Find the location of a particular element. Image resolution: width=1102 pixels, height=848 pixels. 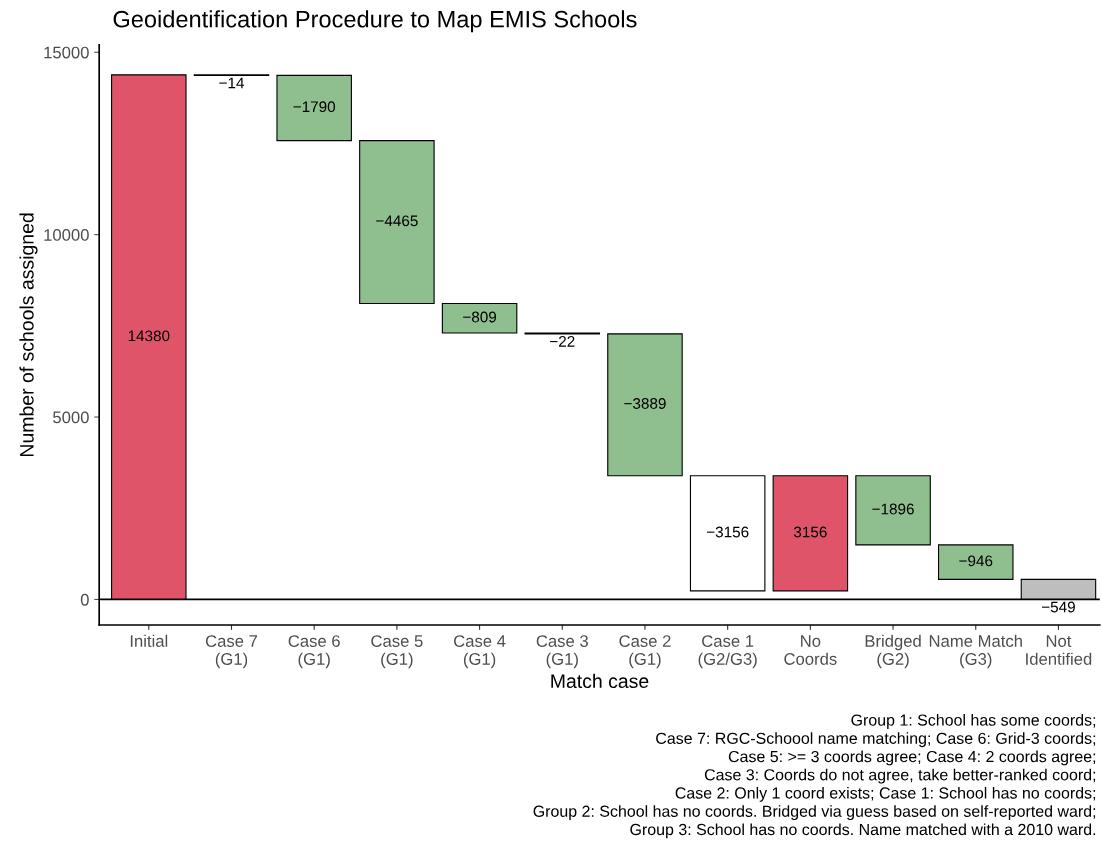

data-label: 3156 is located at coordinates (810, 532).